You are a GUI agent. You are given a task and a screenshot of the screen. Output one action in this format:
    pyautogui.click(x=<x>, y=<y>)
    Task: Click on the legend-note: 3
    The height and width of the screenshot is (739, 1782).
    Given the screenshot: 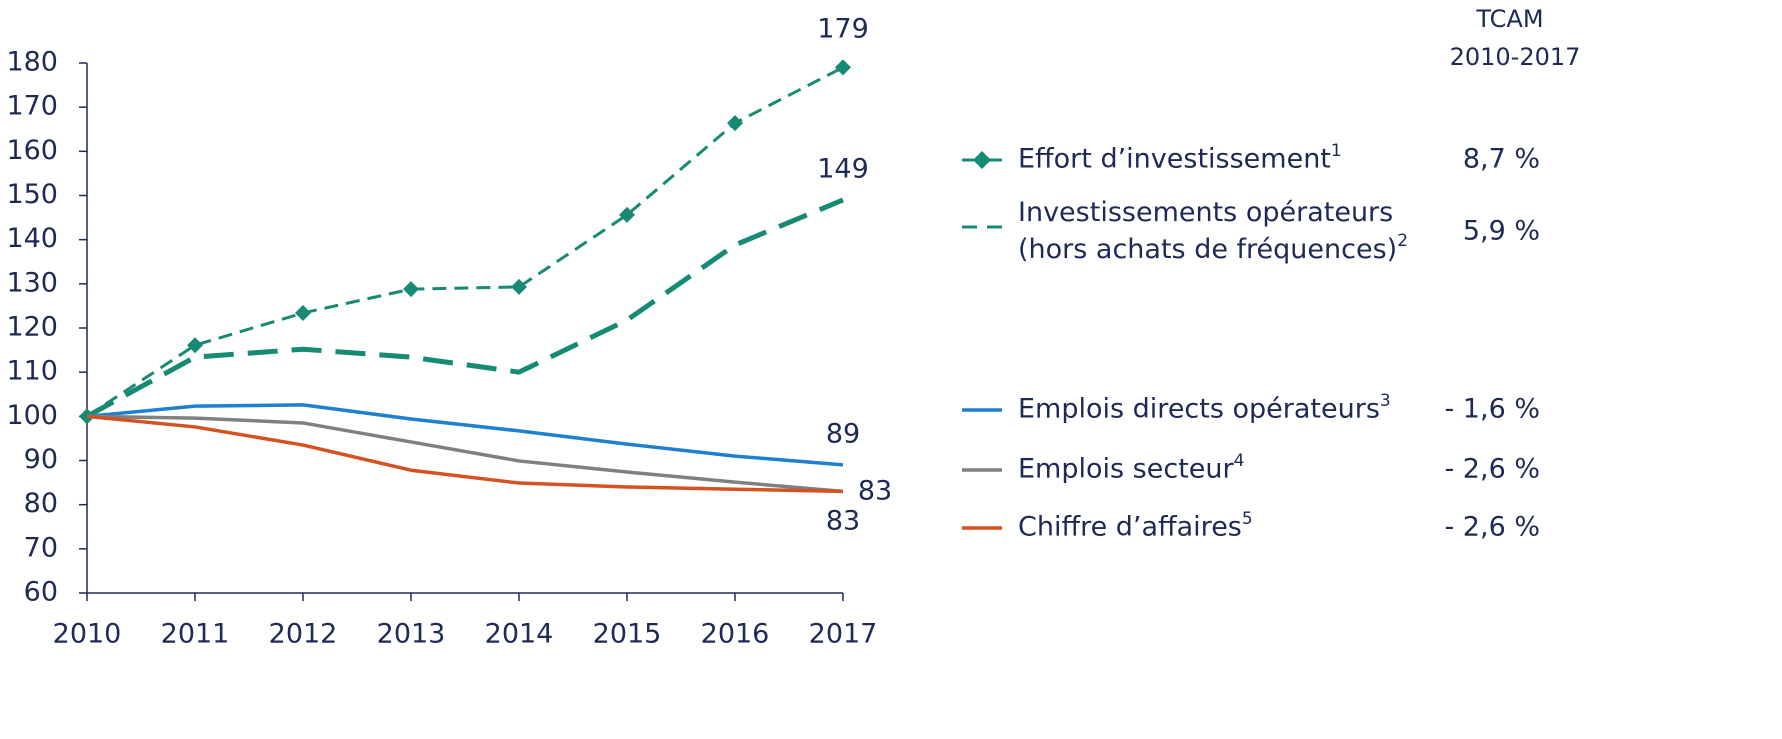 What is the action you would take?
    pyautogui.click(x=1385, y=401)
    